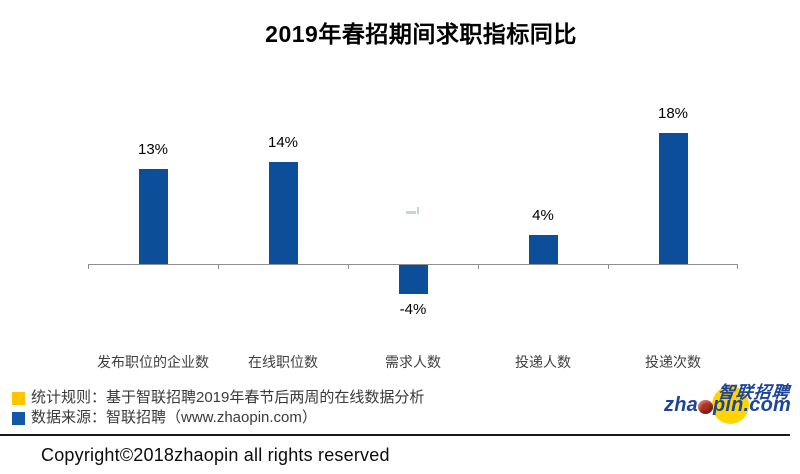 The image size is (800, 474). I want to click on category-label: 需求人数, so click(413, 362).